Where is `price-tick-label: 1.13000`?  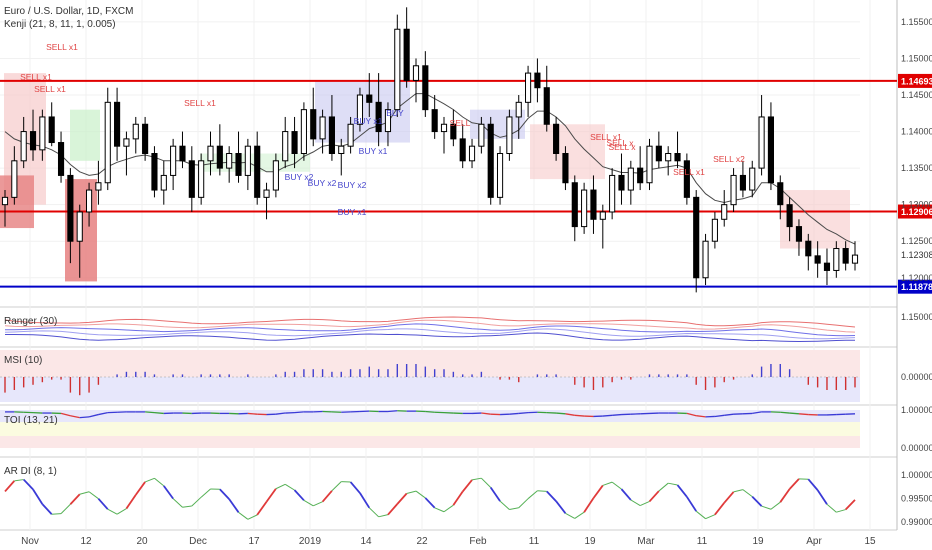
price-tick-label: 1.13000 is located at coordinates (916, 205).